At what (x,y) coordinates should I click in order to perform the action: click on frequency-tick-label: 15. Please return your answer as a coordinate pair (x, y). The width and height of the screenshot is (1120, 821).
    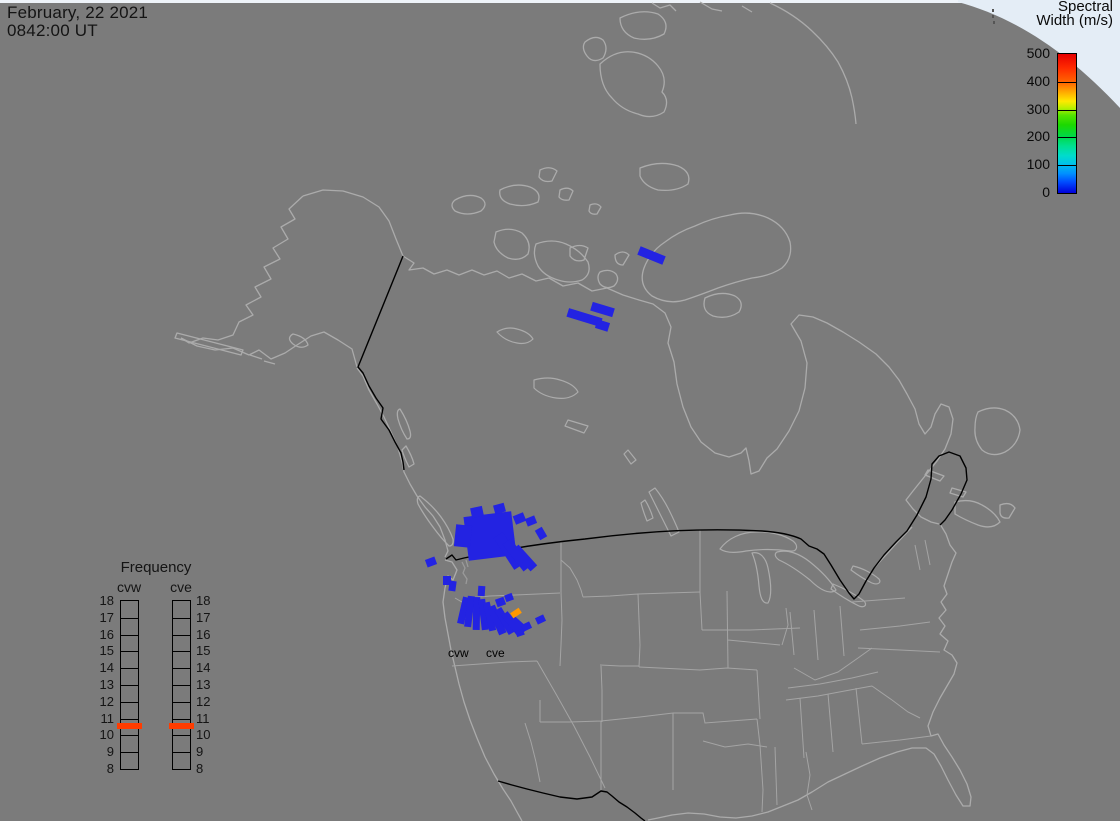
    Looking at the image, I should click on (203, 651).